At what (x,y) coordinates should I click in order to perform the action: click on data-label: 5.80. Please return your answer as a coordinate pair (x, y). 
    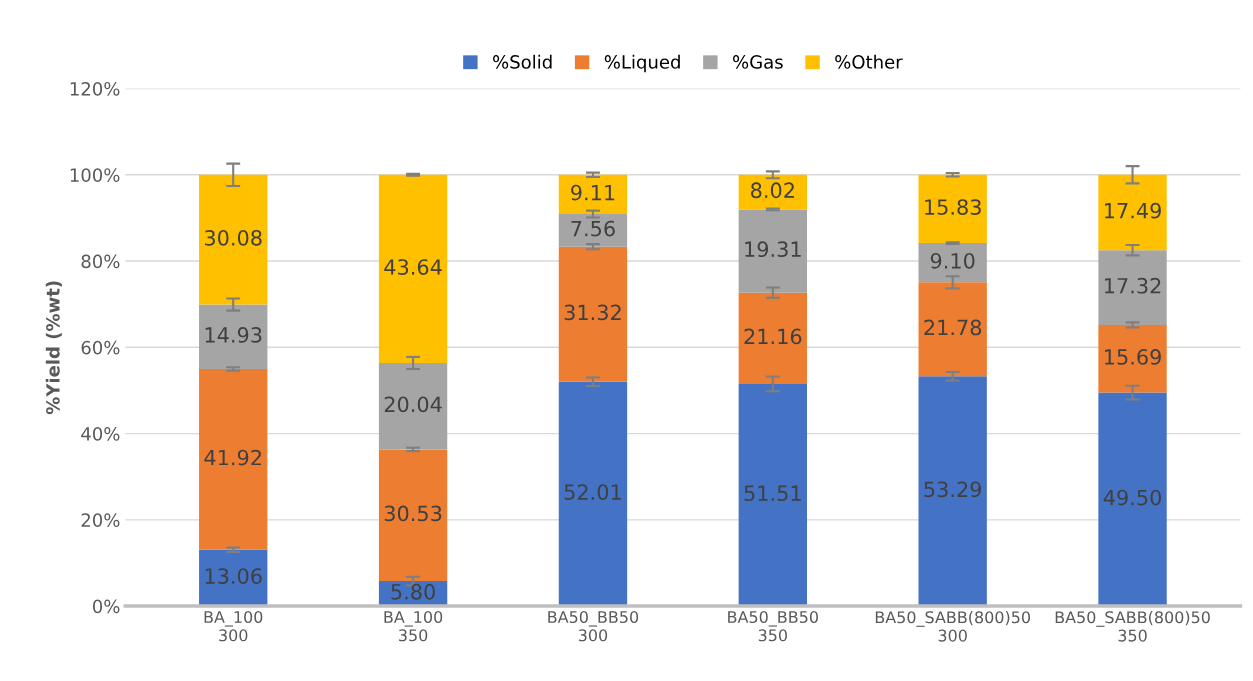
    Looking at the image, I should click on (413, 591).